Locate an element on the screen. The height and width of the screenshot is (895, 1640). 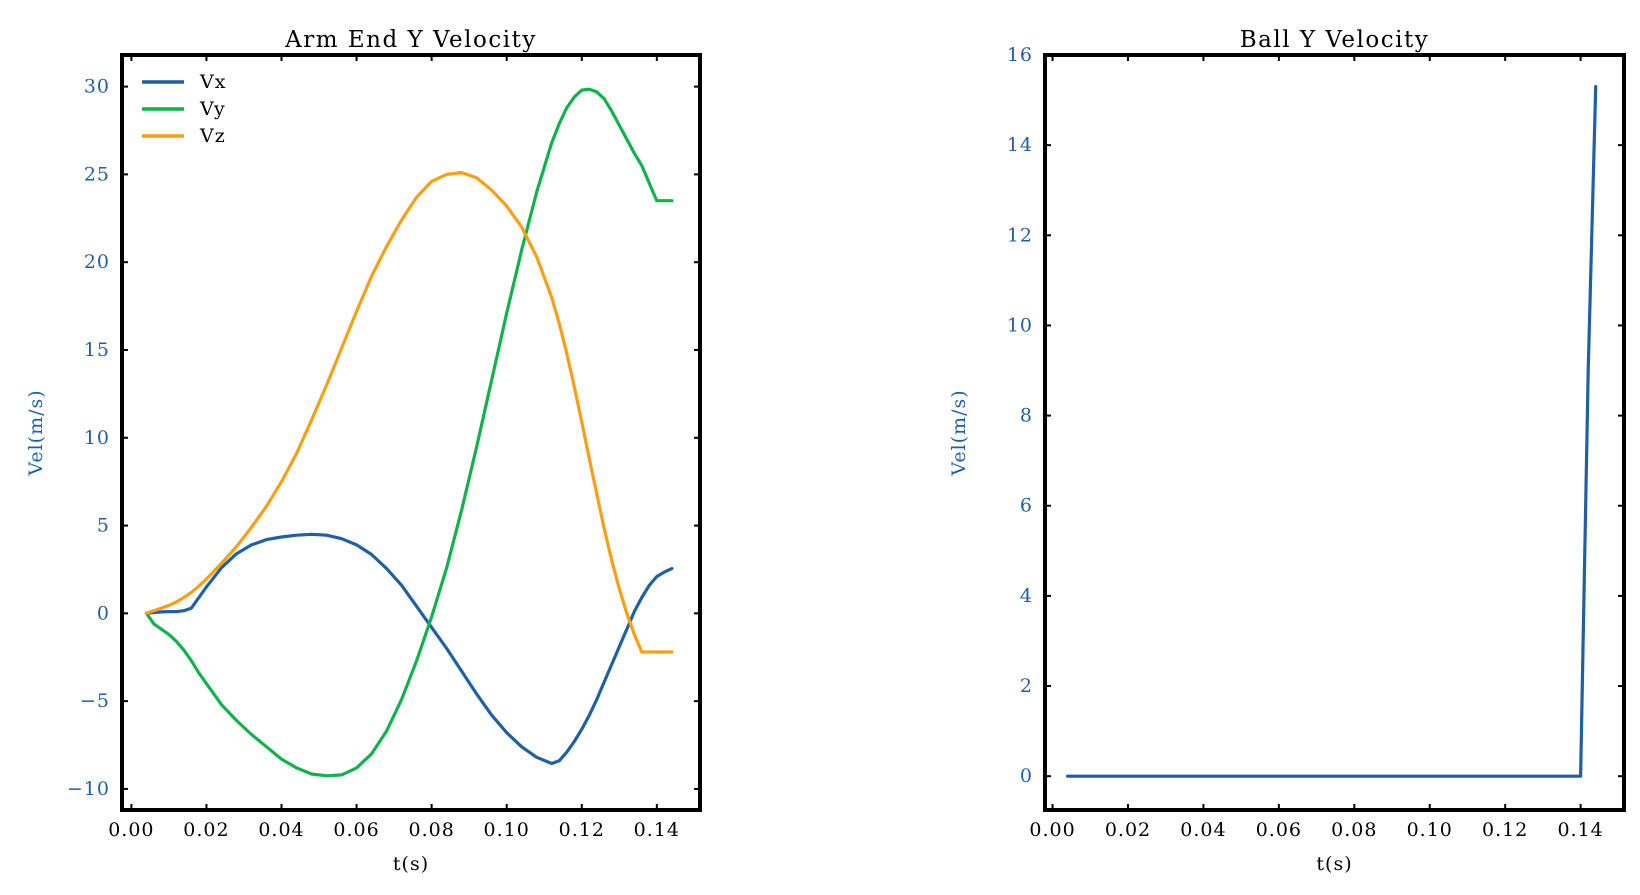
chart-title: Ball Y Velocity is located at coordinates (1334, 40).